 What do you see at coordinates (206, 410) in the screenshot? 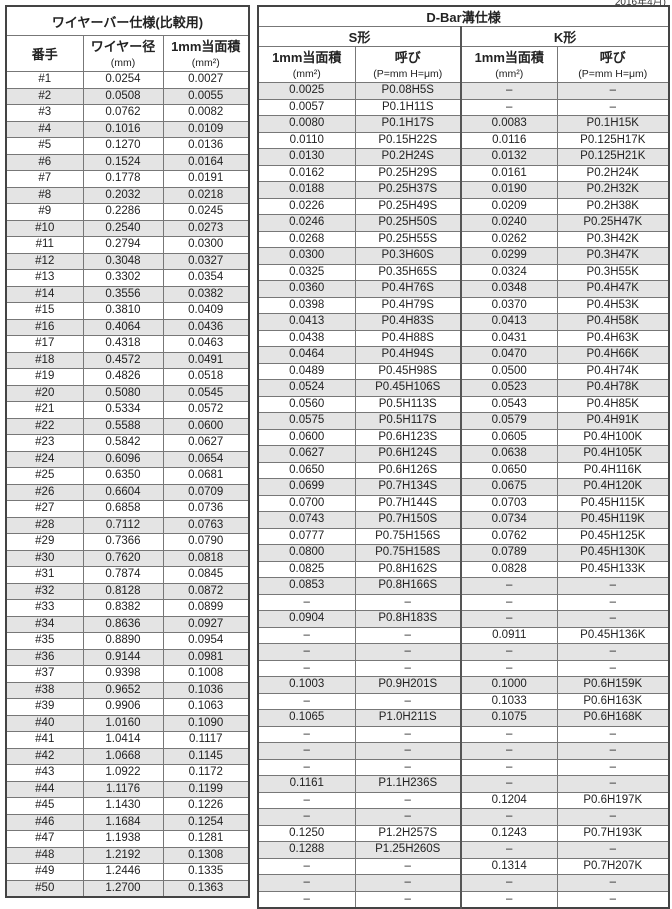
I see `cell-wire-area: 0.0572` at bounding box center [206, 410].